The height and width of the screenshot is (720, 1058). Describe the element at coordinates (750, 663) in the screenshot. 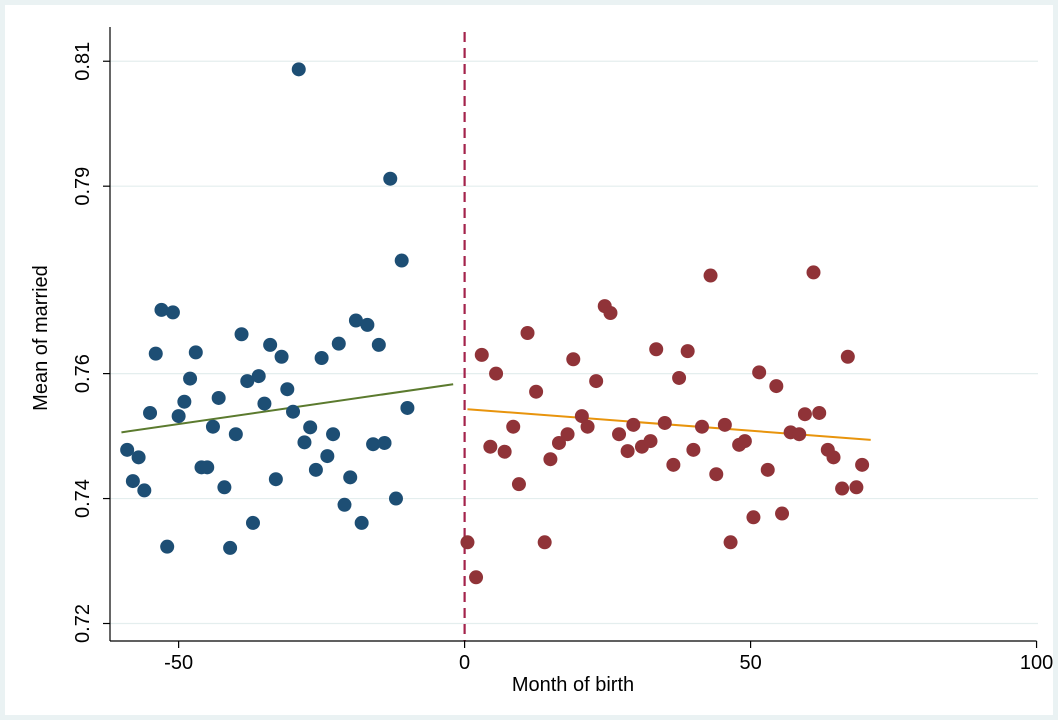

I see `x-tick-label: 50` at that location.